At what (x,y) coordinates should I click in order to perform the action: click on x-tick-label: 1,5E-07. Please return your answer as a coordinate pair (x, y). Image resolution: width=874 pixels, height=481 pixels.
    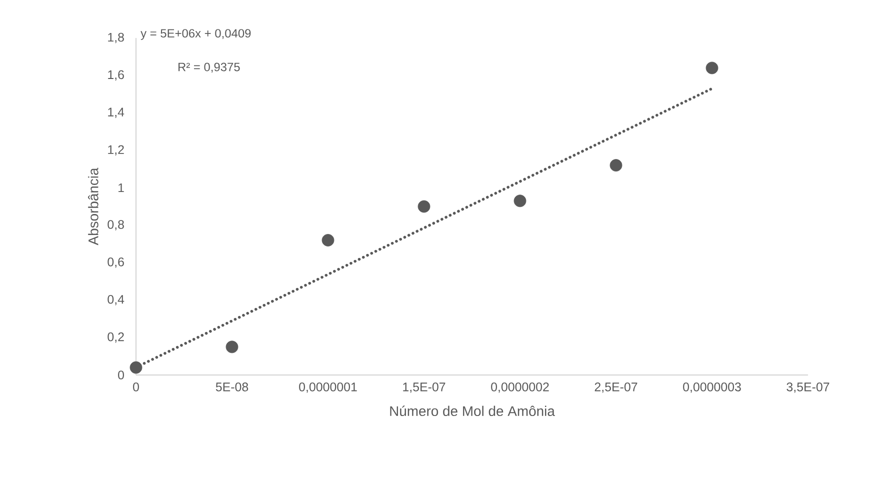
    Looking at the image, I should click on (424, 387).